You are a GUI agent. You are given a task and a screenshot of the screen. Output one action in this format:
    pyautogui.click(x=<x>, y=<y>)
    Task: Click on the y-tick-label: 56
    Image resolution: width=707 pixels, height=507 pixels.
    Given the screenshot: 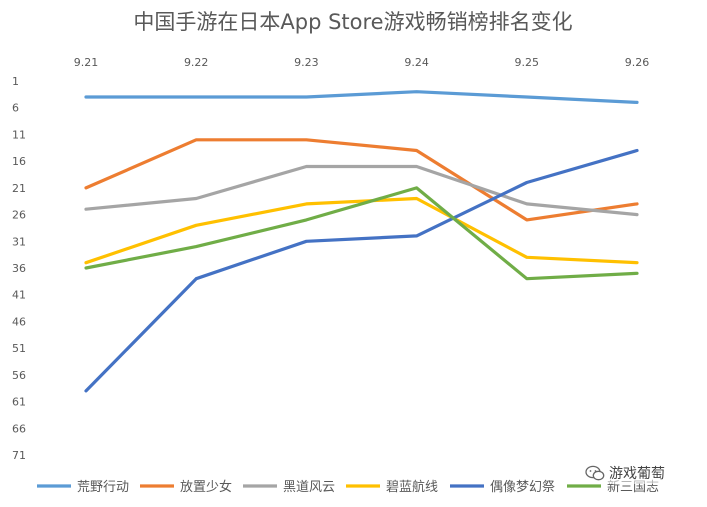 What is the action you would take?
    pyautogui.click(x=19, y=375)
    